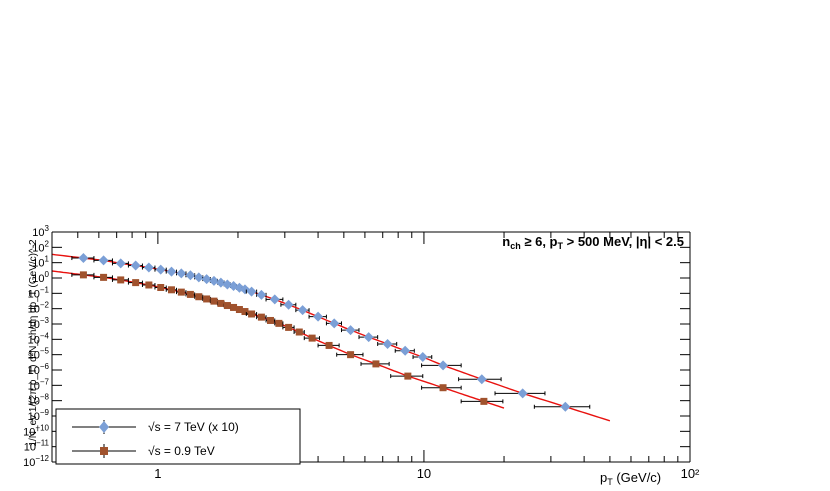 The image size is (830, 491). I want to click on legend-entry-7tev: √s = 7 TeV (x 10), so click(155, 427).